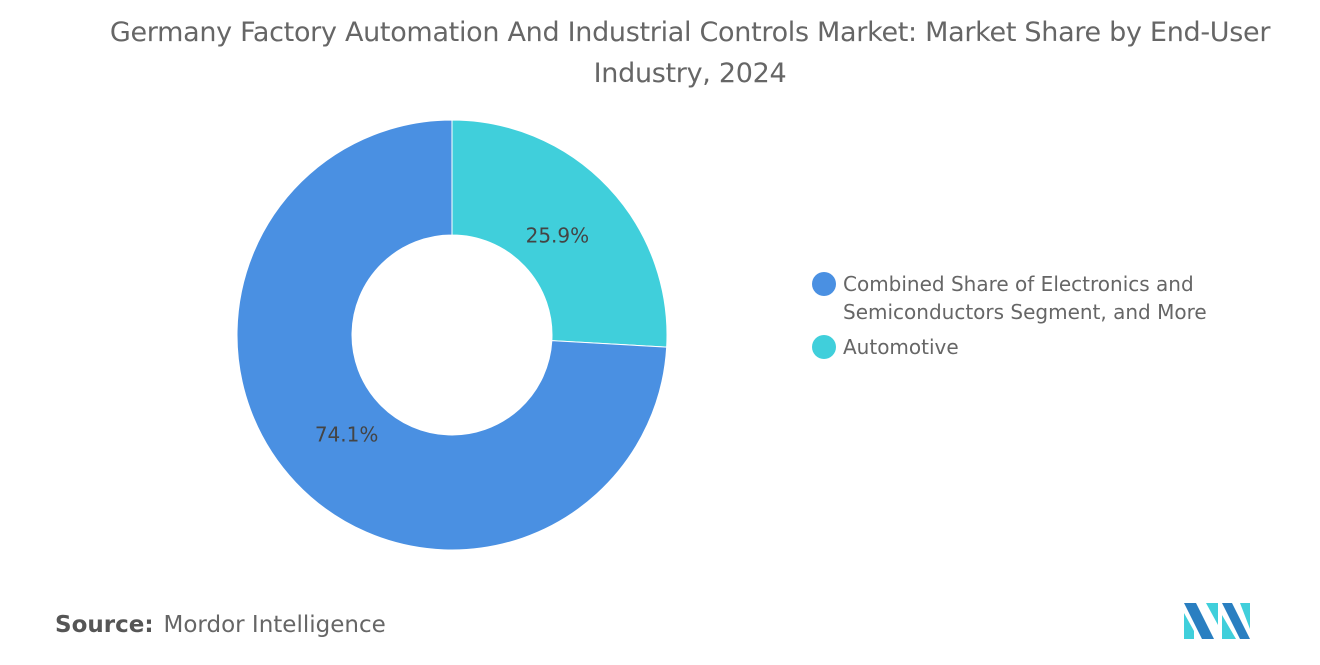 The width and height of the screenshot is (1320, 665). I want to click on source-note: Source: Mordor Intelligence, so click(220, 625).